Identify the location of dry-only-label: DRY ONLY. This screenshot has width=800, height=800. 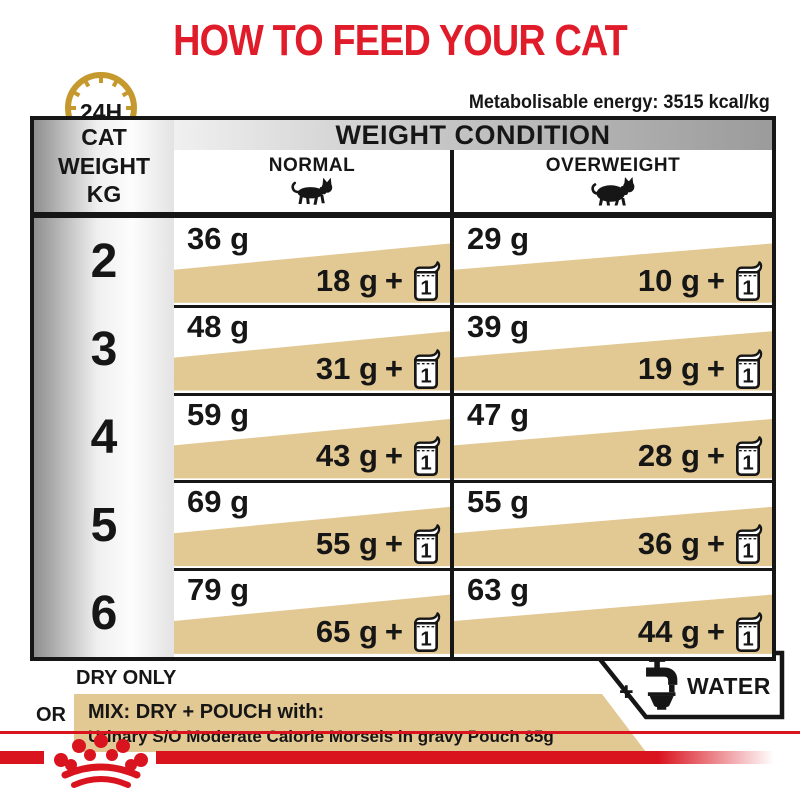
(126, 678).